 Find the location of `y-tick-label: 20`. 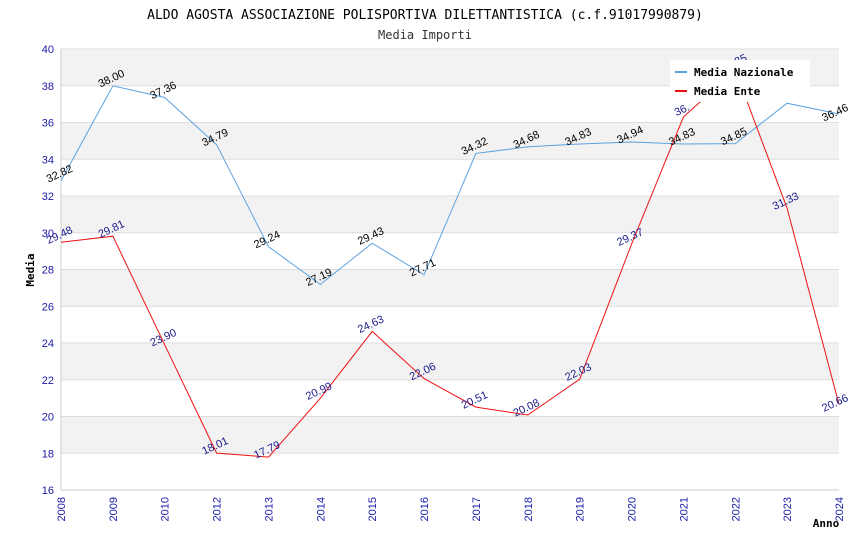

y-tick-label: 20 is located at coordinates (48, 418).